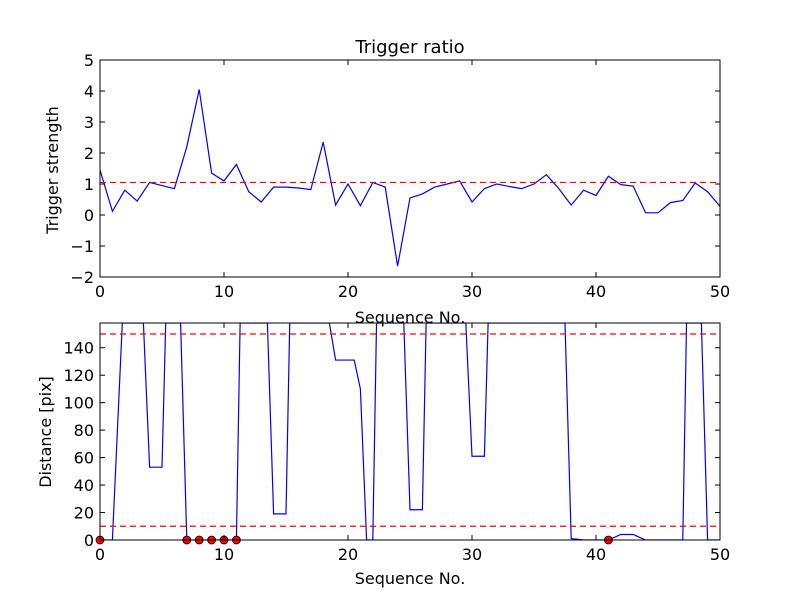 Image resolution: width=800 pixels, height=600 pixels. Describe the element at coordinates (84, 513) in the screenshot. I see `y-tick-label: 20` at that location.